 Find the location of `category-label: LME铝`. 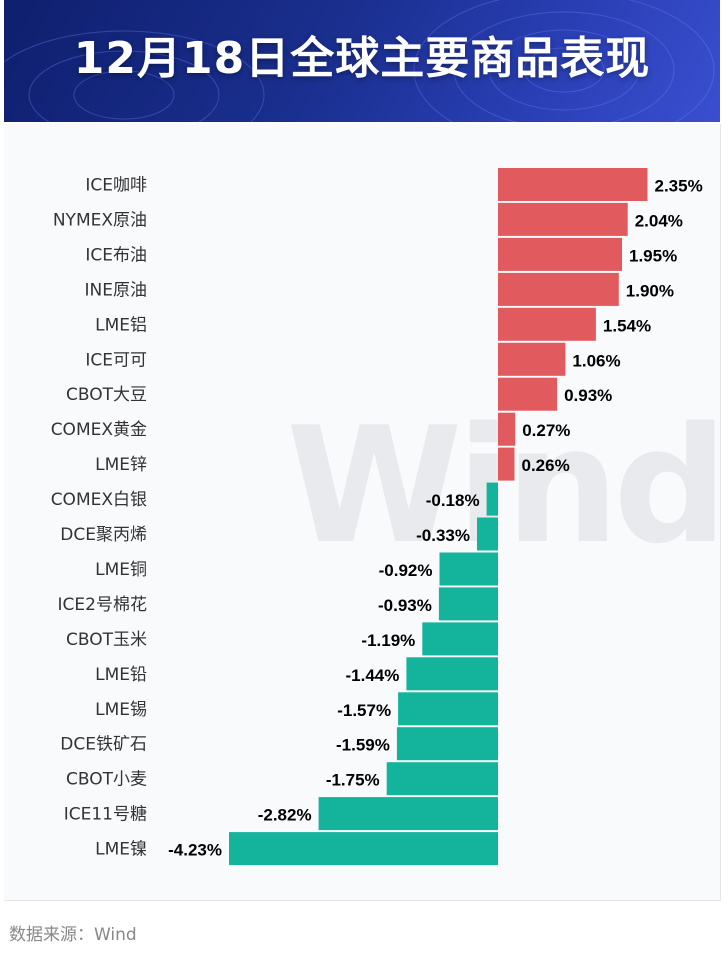

category-label: LME铝 is located at coordinates (121, 325).